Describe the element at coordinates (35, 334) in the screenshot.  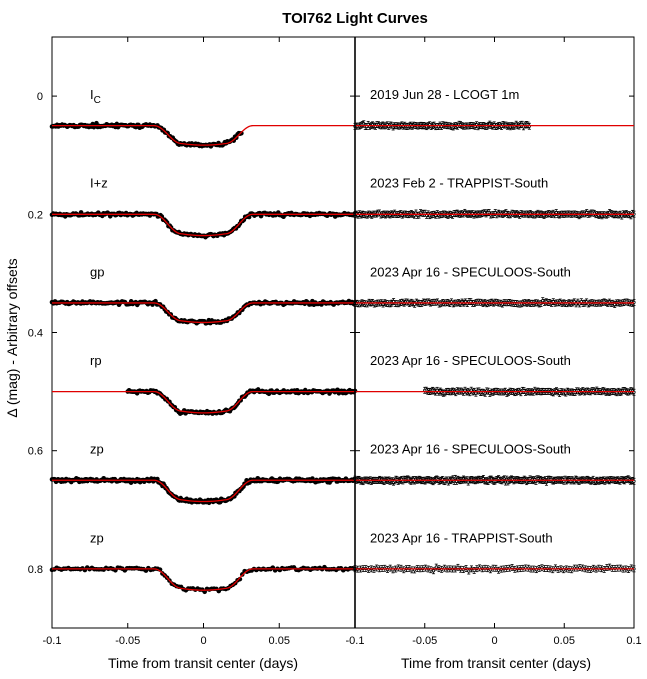
I see `y-tick-label: 0.4` at that location.